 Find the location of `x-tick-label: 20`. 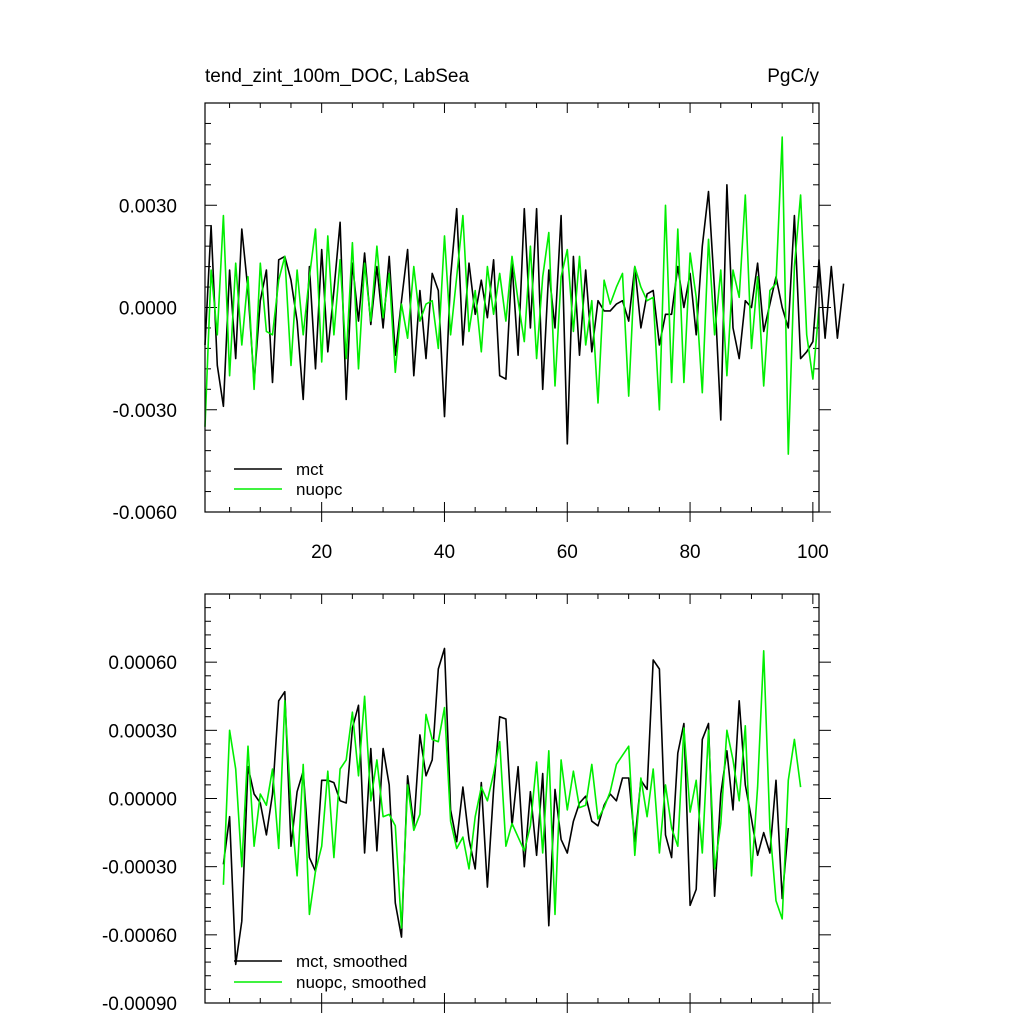

x-tick-label: 20 is located at coordinates (321, 552).